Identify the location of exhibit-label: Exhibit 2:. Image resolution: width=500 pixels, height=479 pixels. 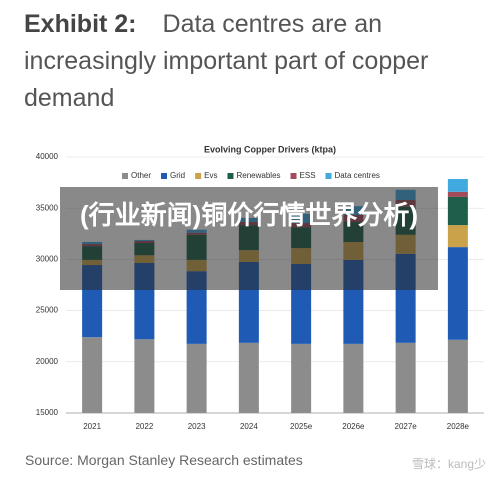
(80, 24).